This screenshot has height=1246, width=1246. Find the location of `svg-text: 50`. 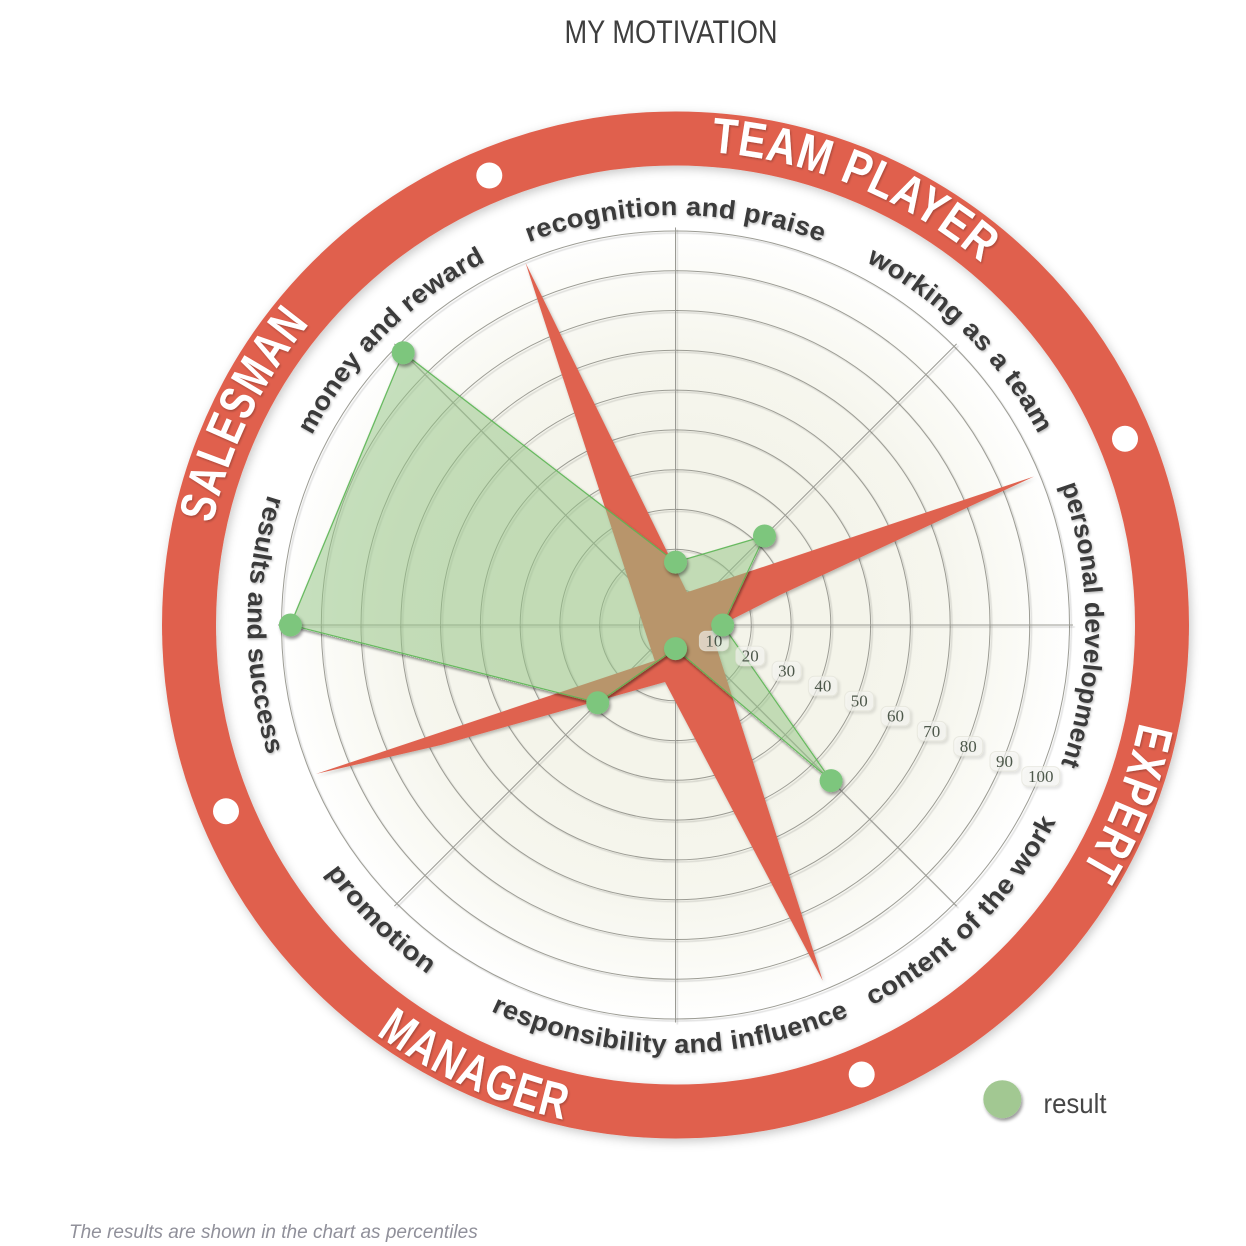

svg-text: 50 is located at coordinates (859, 701).